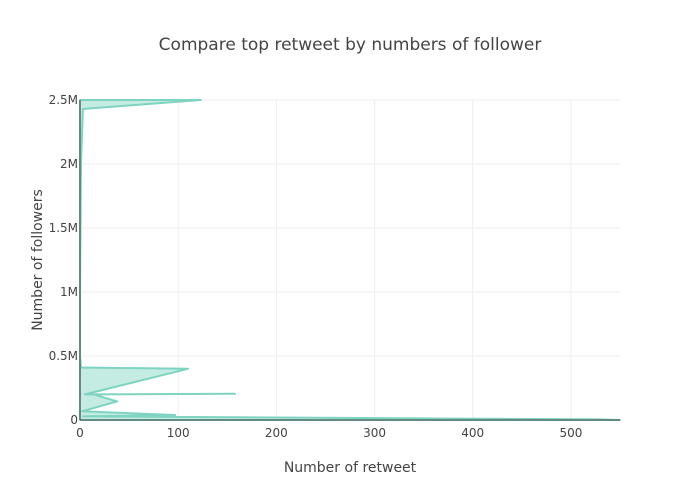  Describe the element at coordinates (178, 433) in the screenshot. I see `x-tick-label: 100` at that location.